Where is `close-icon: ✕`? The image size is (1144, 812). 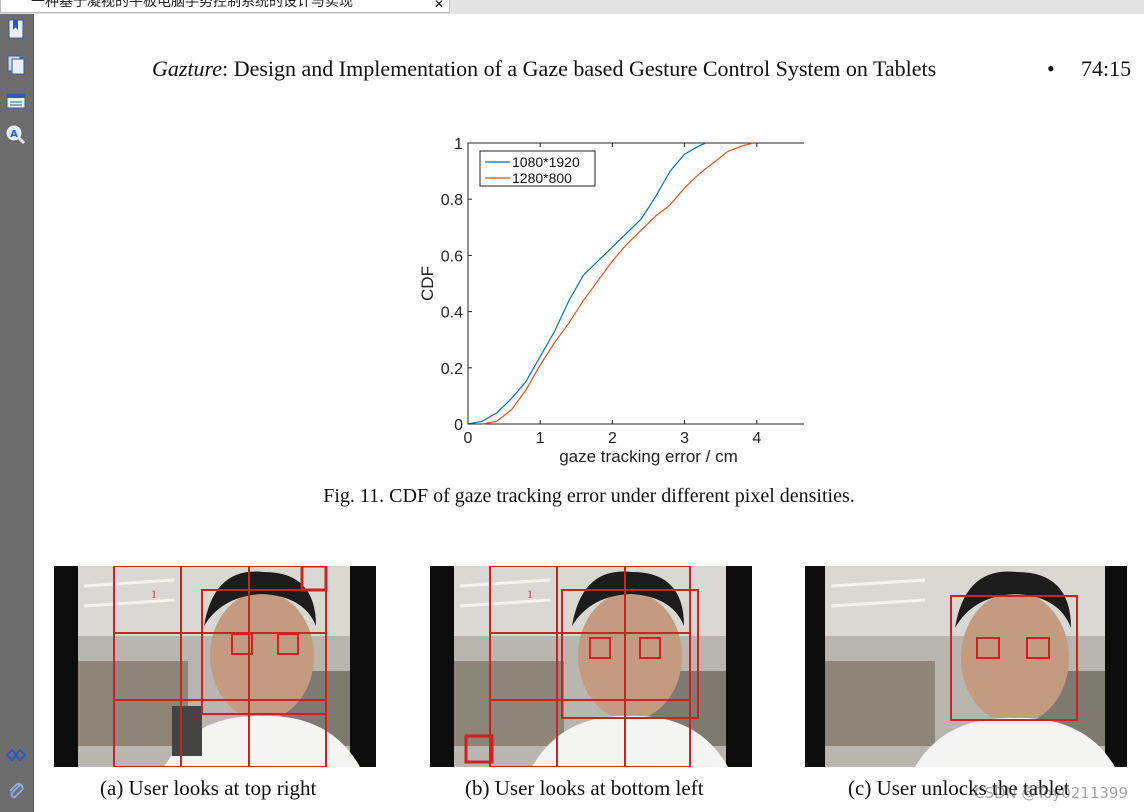 close-icon: ✕ is located at coordinates (438, 5).